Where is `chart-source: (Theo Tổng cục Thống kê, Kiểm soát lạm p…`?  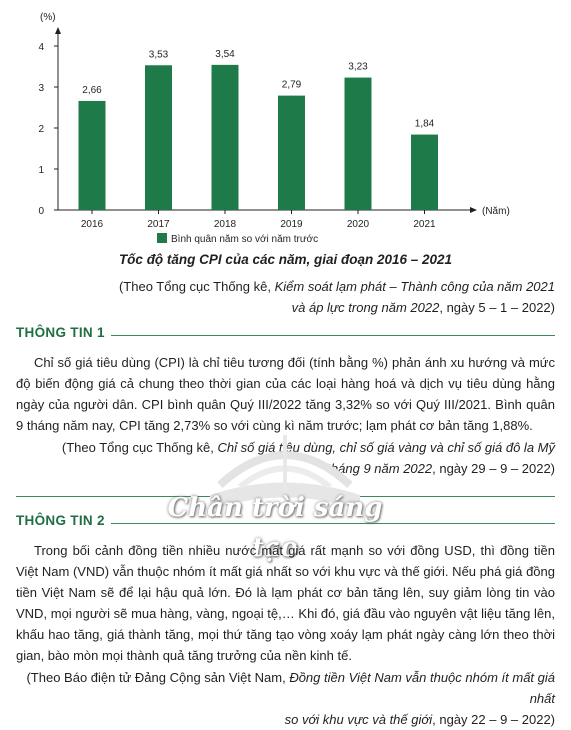
chart-source: (Theo Tổng cục Thống kê, Kiểm soát lạm p… is located at coordinates (336, 297).